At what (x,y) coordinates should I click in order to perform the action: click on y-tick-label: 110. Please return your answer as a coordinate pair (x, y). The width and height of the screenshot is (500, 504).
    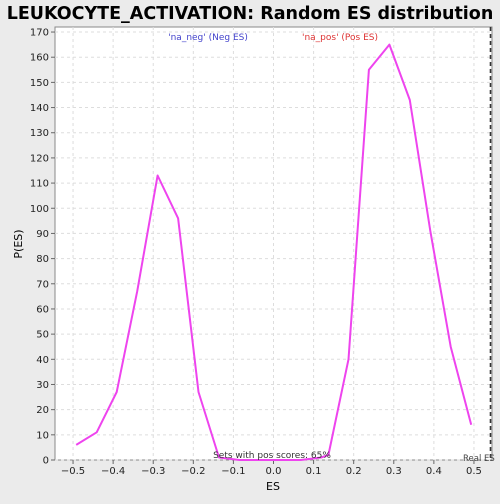
    Looking at the image, I should click on (39, 184).